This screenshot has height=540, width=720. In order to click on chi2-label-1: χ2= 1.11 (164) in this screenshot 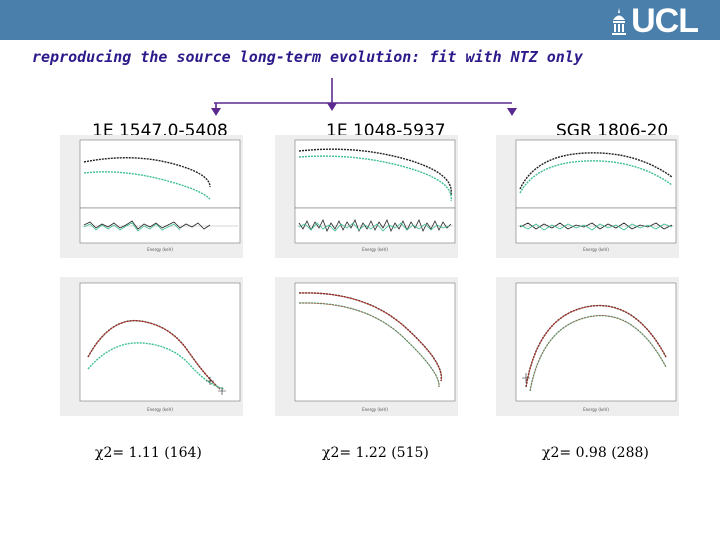, I will do `click(148, 453)`.